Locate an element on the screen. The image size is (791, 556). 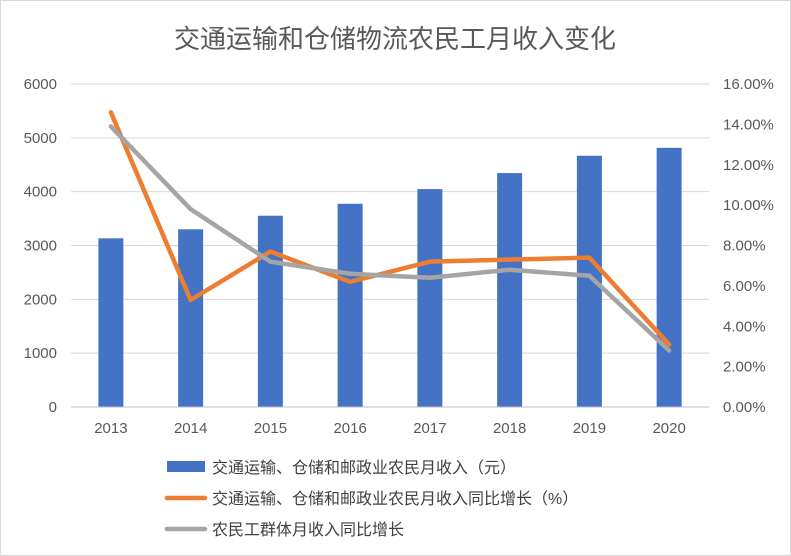
left-tick-label: 6000 is located at coordinates (40, 84).